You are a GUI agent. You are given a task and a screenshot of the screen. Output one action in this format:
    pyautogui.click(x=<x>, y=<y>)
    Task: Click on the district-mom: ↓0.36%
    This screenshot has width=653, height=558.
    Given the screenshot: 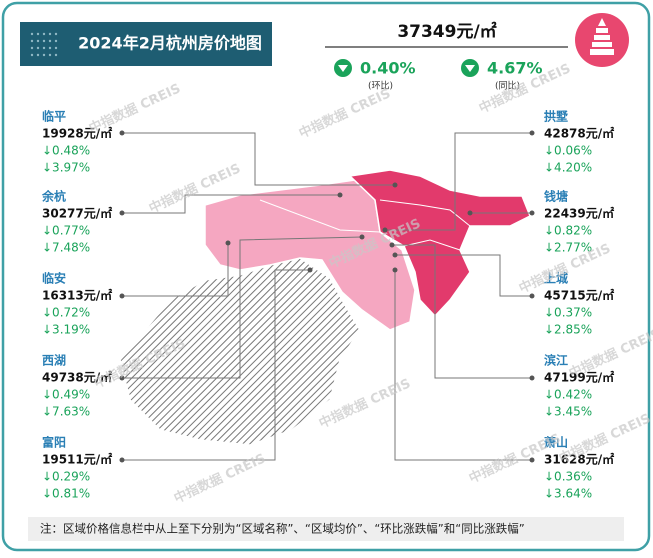 What is the action you would take?
    pyautogui.click(x=568, y=477)
    